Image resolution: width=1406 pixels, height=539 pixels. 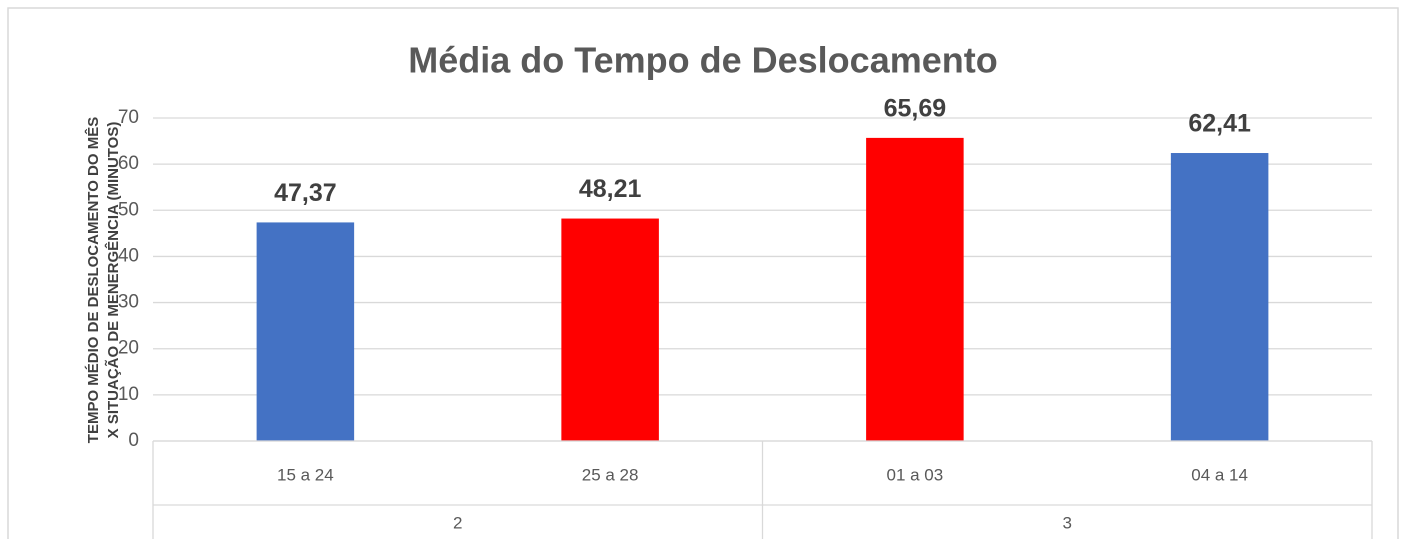 What do you see at coordinates (1067, 522) in the screenshot?
I see `group-label: 3` at bounding box center [1067, 522].